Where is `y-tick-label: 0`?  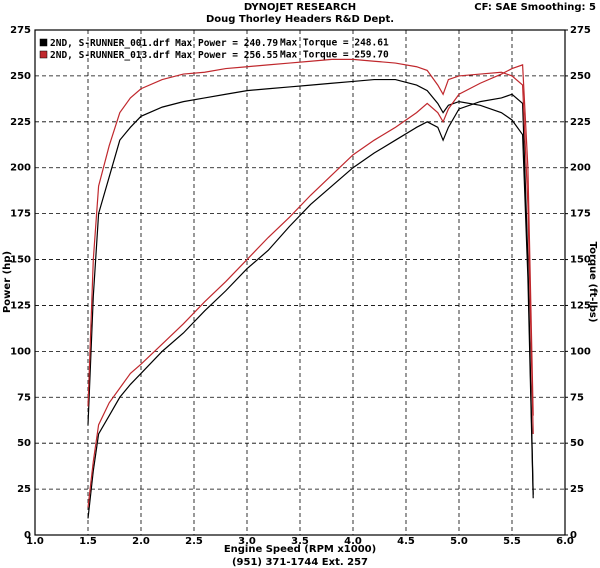 y-tick-label: 0 is located at coordinates (27, 535).